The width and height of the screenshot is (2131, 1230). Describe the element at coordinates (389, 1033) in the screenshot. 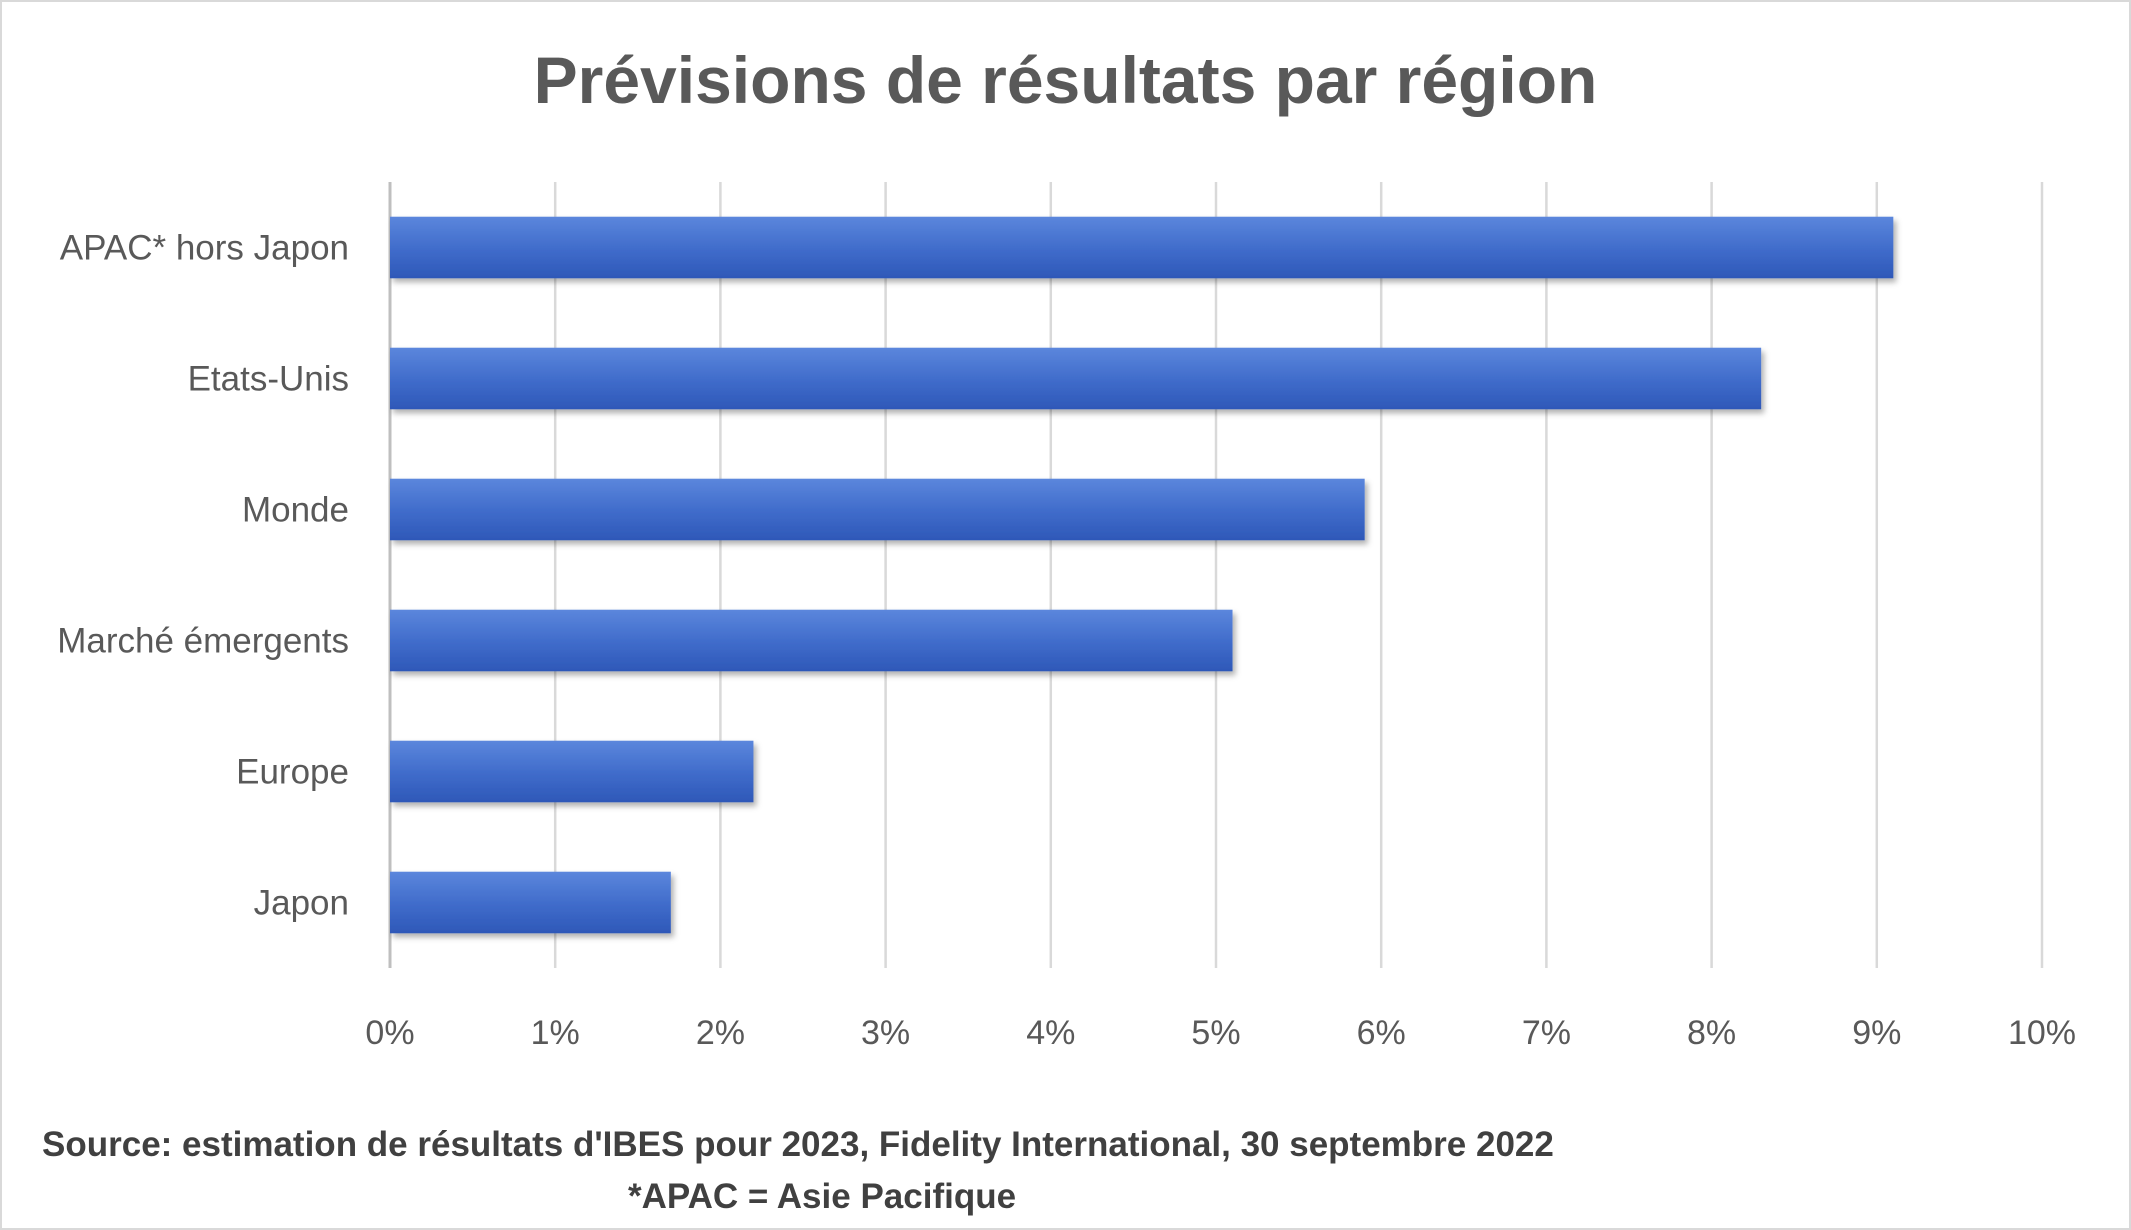

I see `x-tick-label: 0%` at that location.